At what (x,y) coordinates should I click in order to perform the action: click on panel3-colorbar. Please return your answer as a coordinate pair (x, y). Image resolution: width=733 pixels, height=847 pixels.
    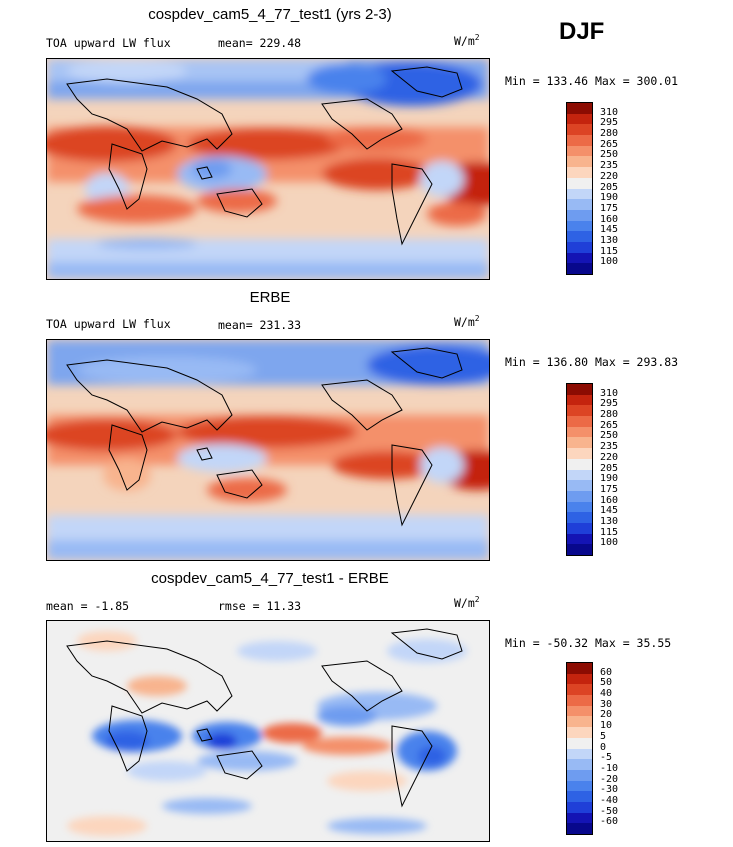
    Looking at the image, I should click on (579, 748).